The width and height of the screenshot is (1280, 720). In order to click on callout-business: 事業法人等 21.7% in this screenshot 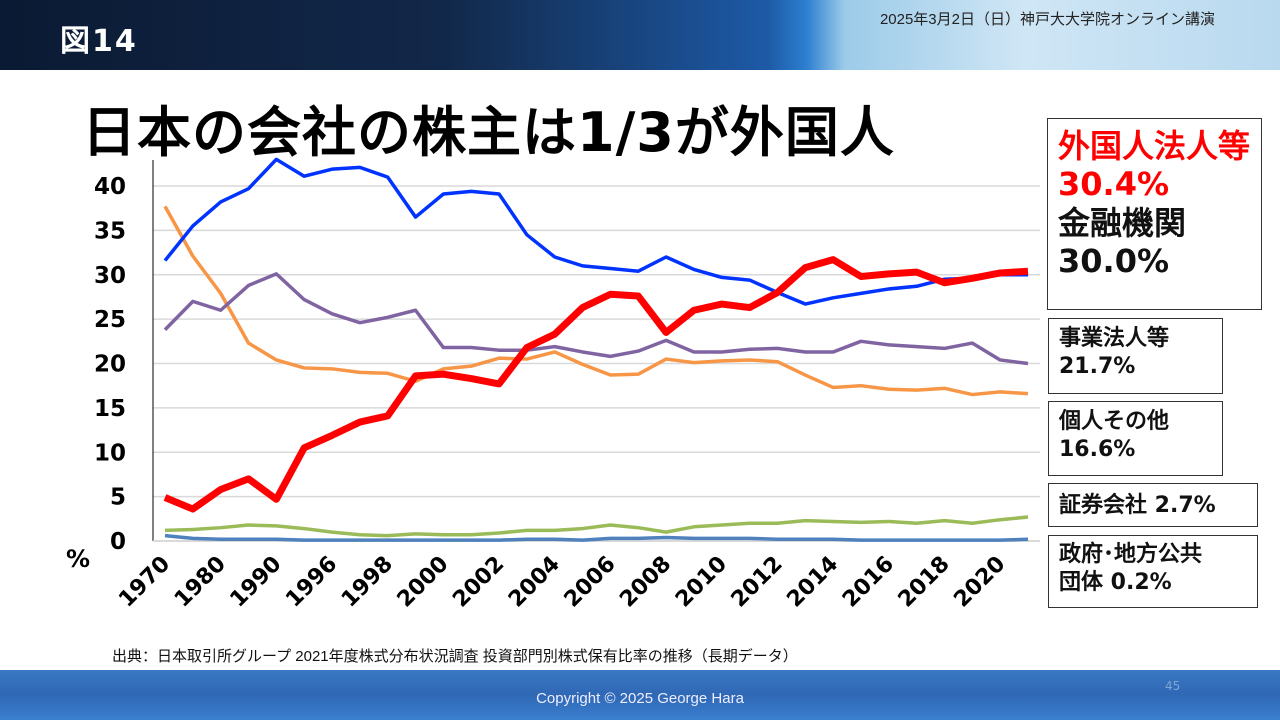, I will do `click(1135, 356)`.